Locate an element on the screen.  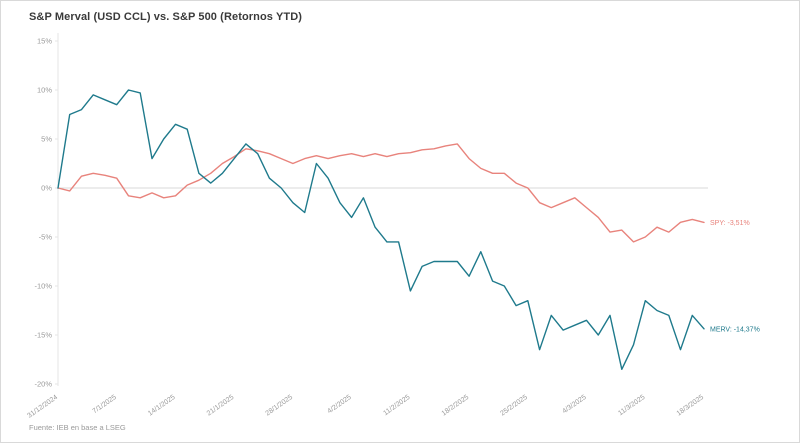
series-end-label-spy: SPY: -3,51% is located at coordinates (730, 223).